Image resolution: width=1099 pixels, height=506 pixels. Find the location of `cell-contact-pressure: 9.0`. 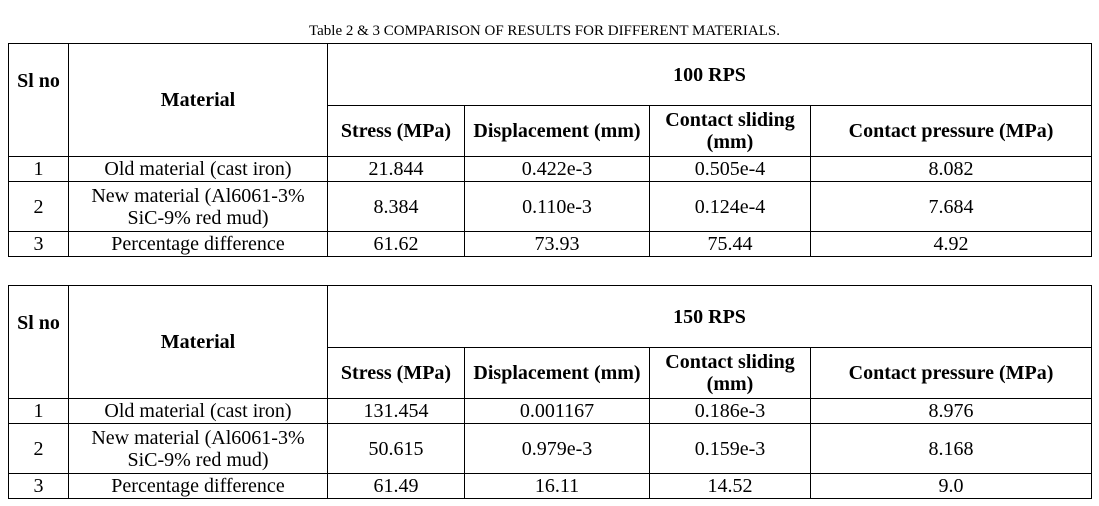

cell-contact-pressure: 9.0 is located at coordinates (951, 486).